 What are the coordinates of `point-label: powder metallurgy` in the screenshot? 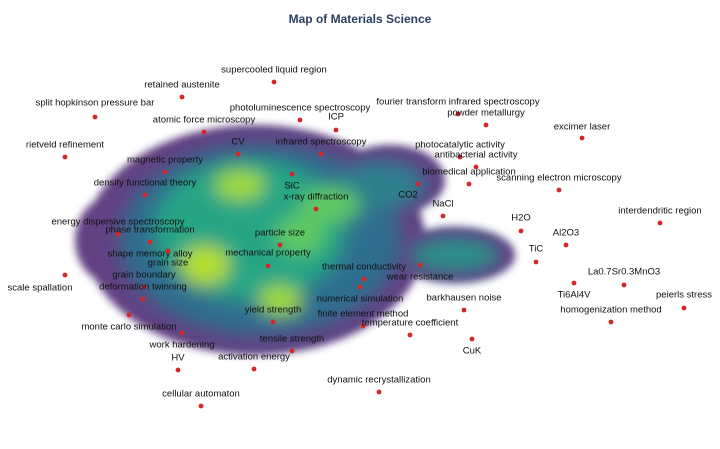 It's located at (486, 113).